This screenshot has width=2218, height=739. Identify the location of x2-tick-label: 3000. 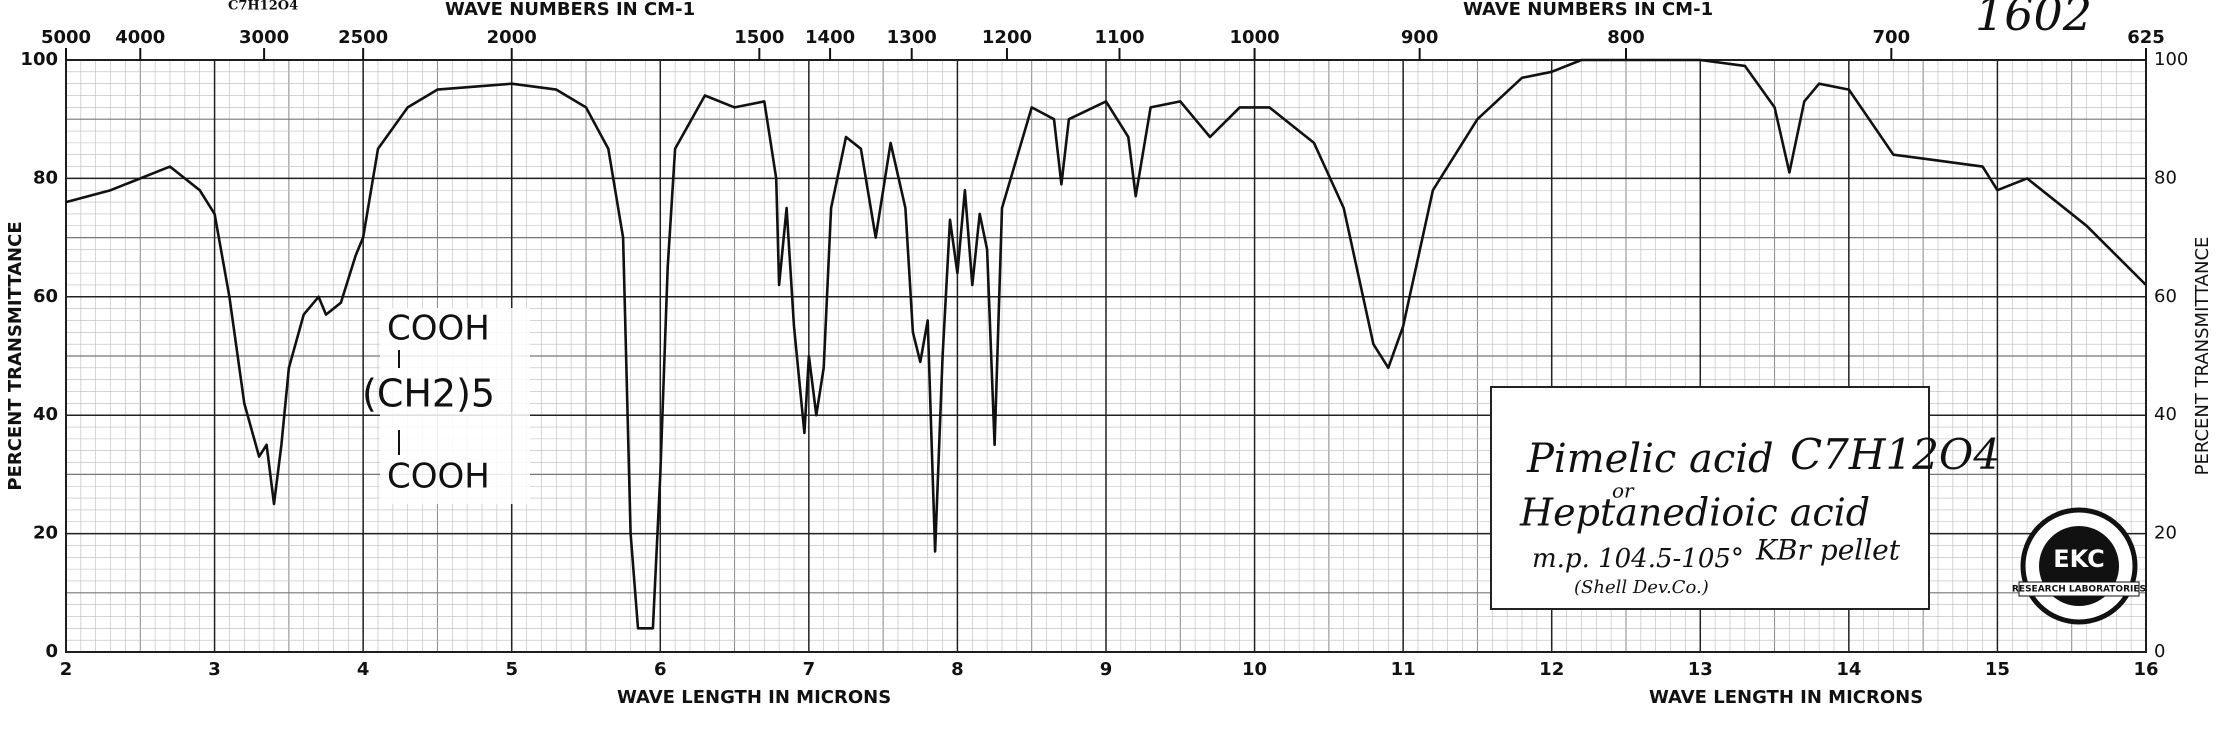
(264, 37).